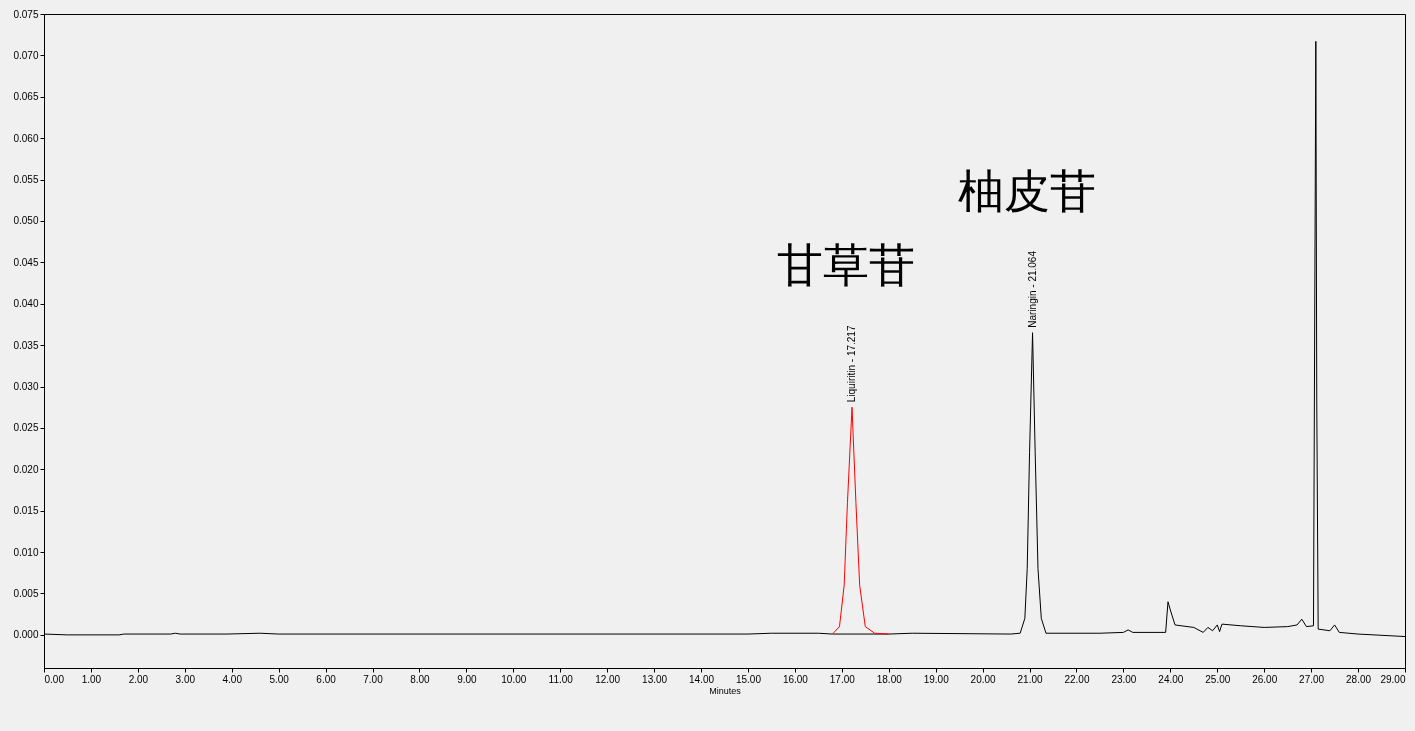 Image resolution: width=1415 pixels, height=731 pixels. I want to click on y-tick-label: 0.000, so click(26, 635).